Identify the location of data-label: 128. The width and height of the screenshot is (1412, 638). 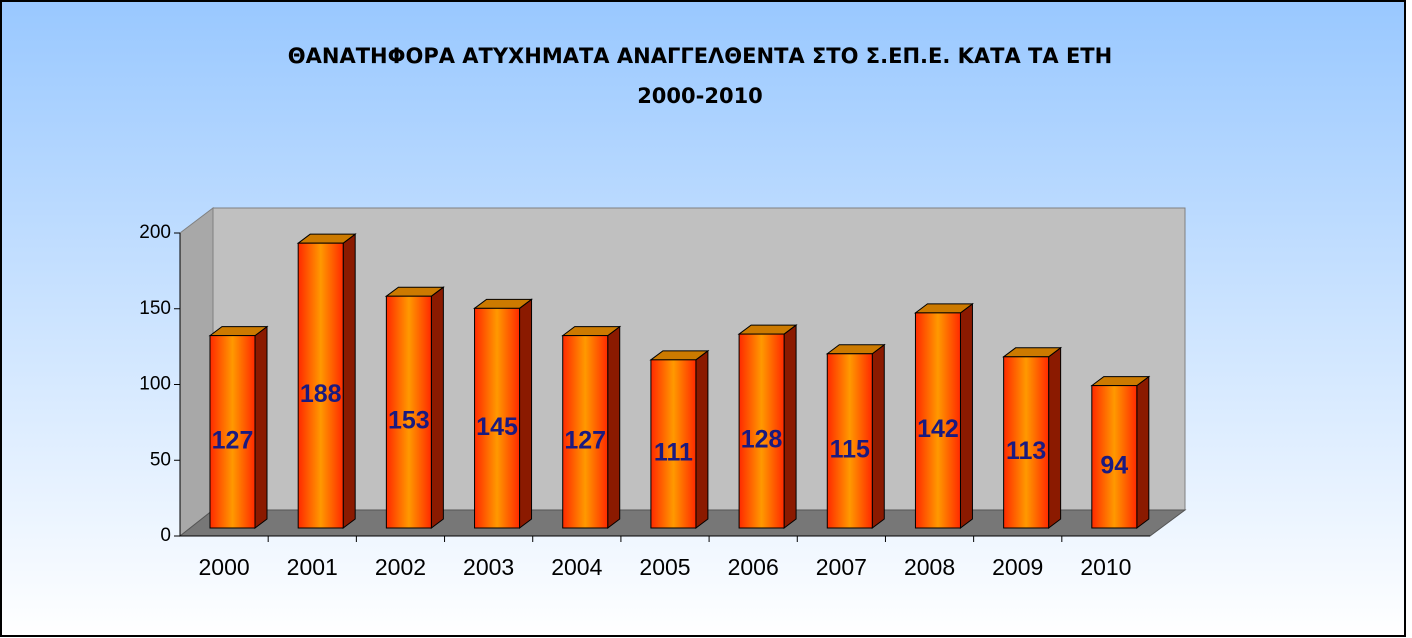
(762, 440).